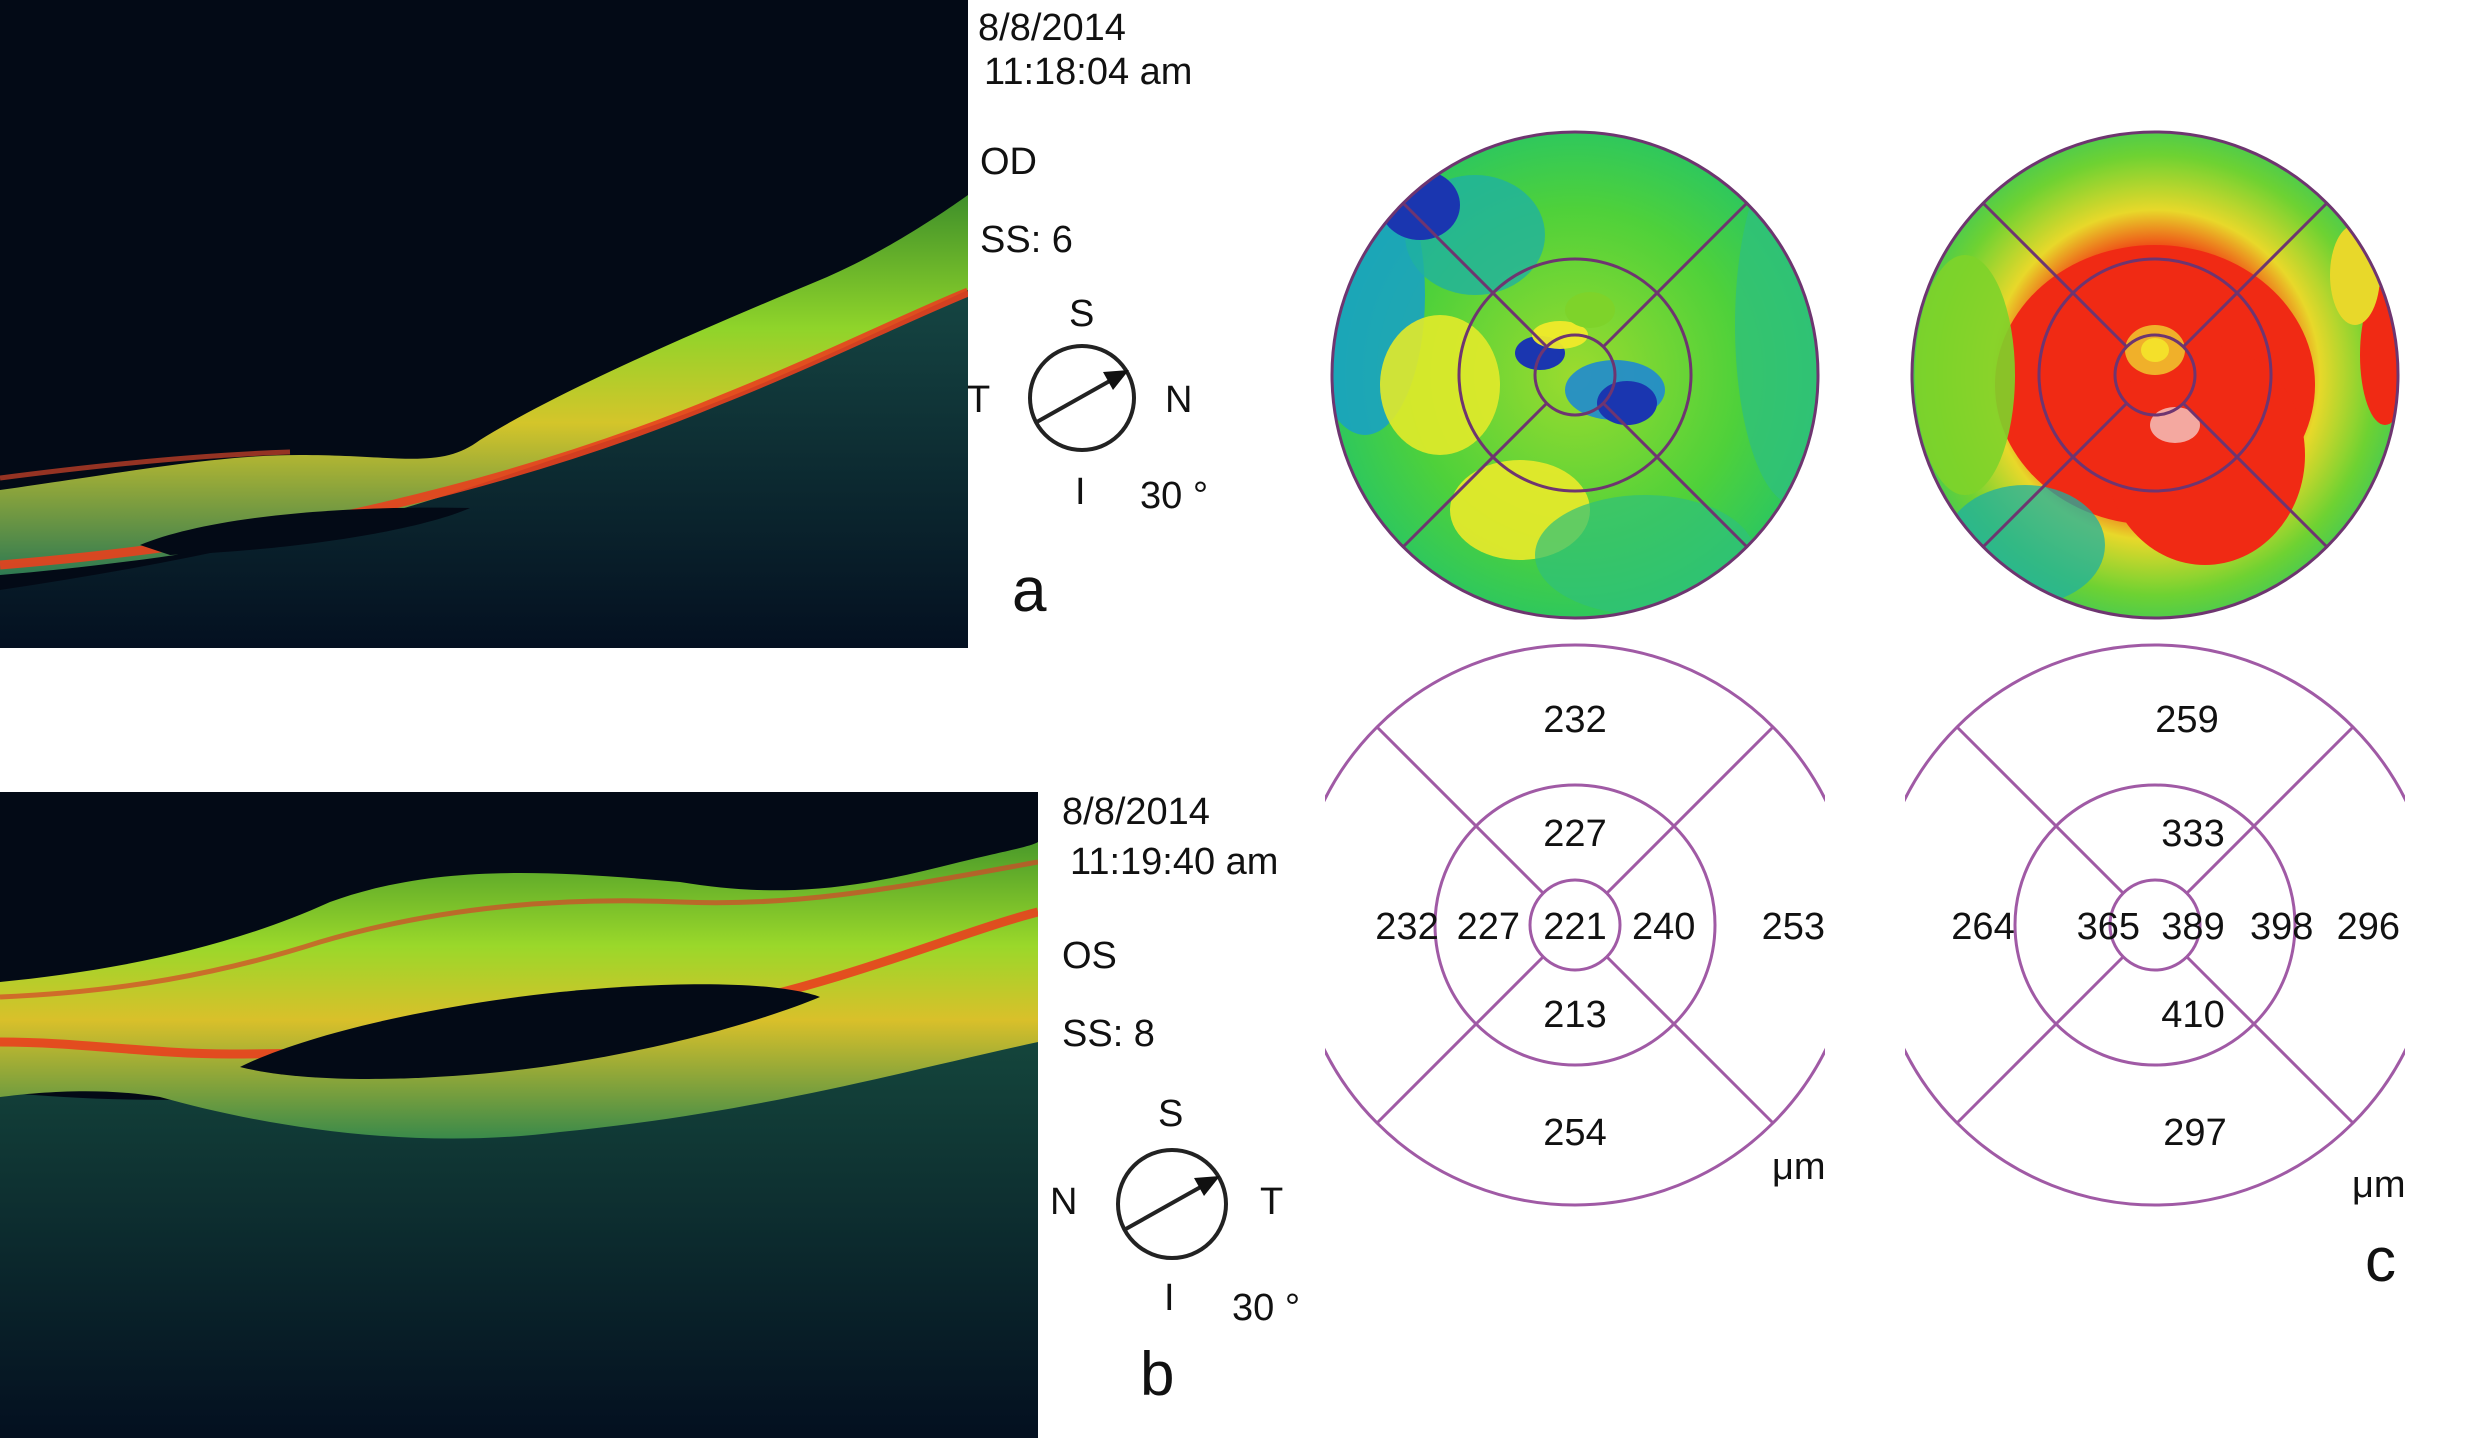  What do you see at coordinates (2155, 375) in the screenshot?
I see `thickness-map-right` at bounding box center [2155, 375].